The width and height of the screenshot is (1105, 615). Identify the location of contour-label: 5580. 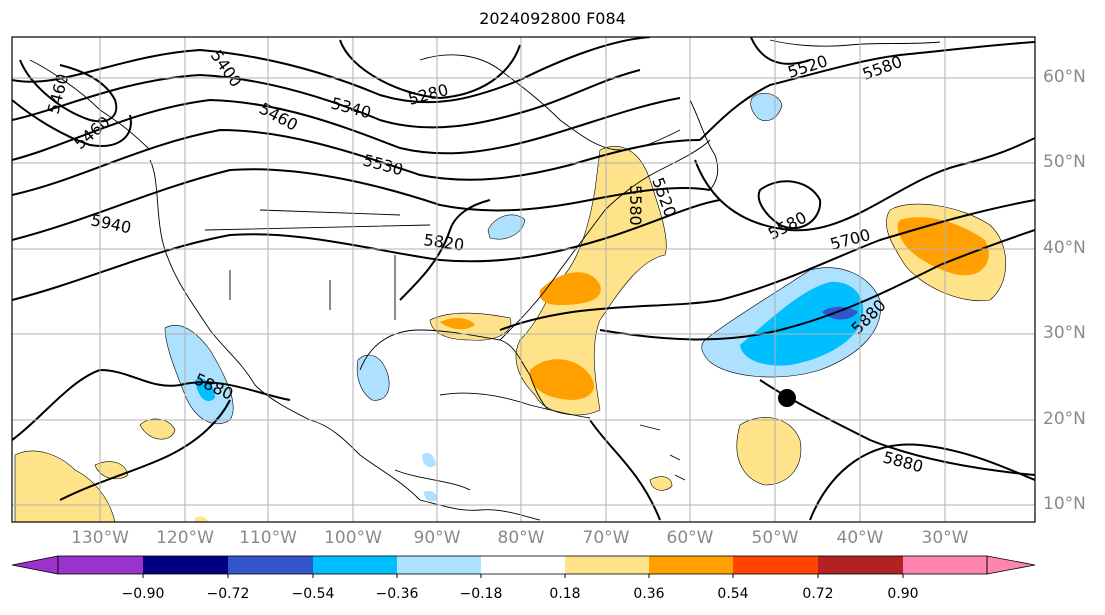
(635, 205).